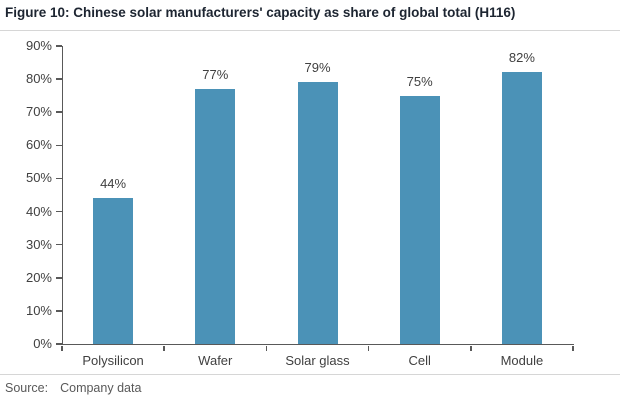  What do you see at coordinates (38, 277) in the screenshot?
I see `y-axis-tick-label: 20%` at bounding box center [38, 277].